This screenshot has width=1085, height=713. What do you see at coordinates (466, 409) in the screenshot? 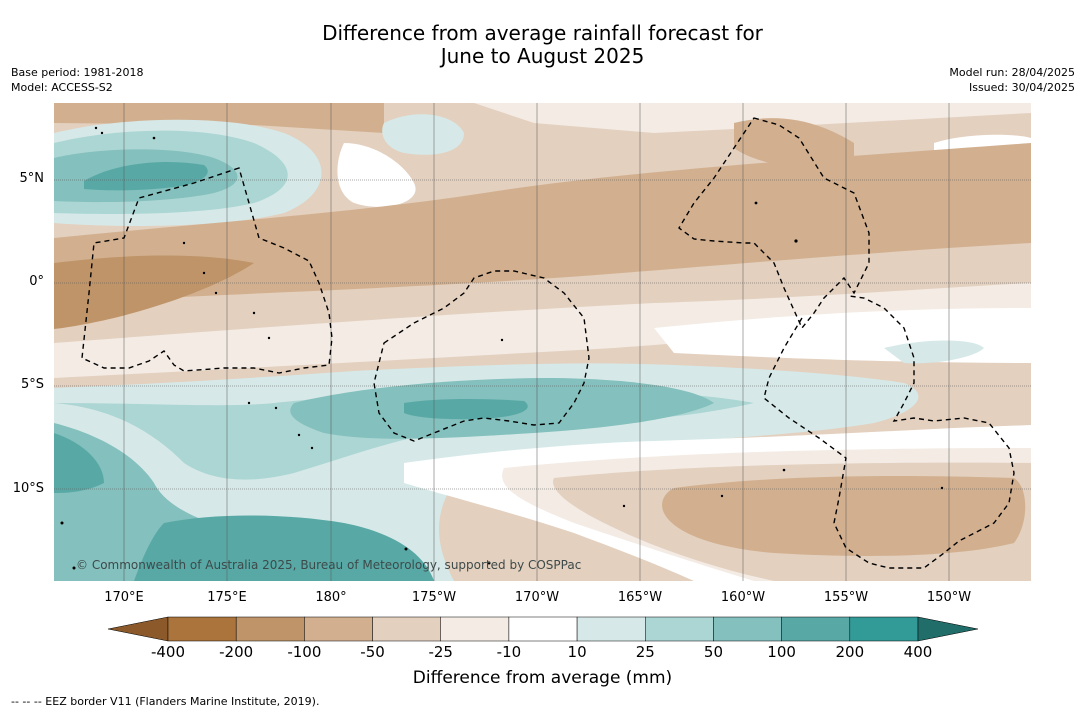
I see `south-teal-core` at bounding box center [466, 409].